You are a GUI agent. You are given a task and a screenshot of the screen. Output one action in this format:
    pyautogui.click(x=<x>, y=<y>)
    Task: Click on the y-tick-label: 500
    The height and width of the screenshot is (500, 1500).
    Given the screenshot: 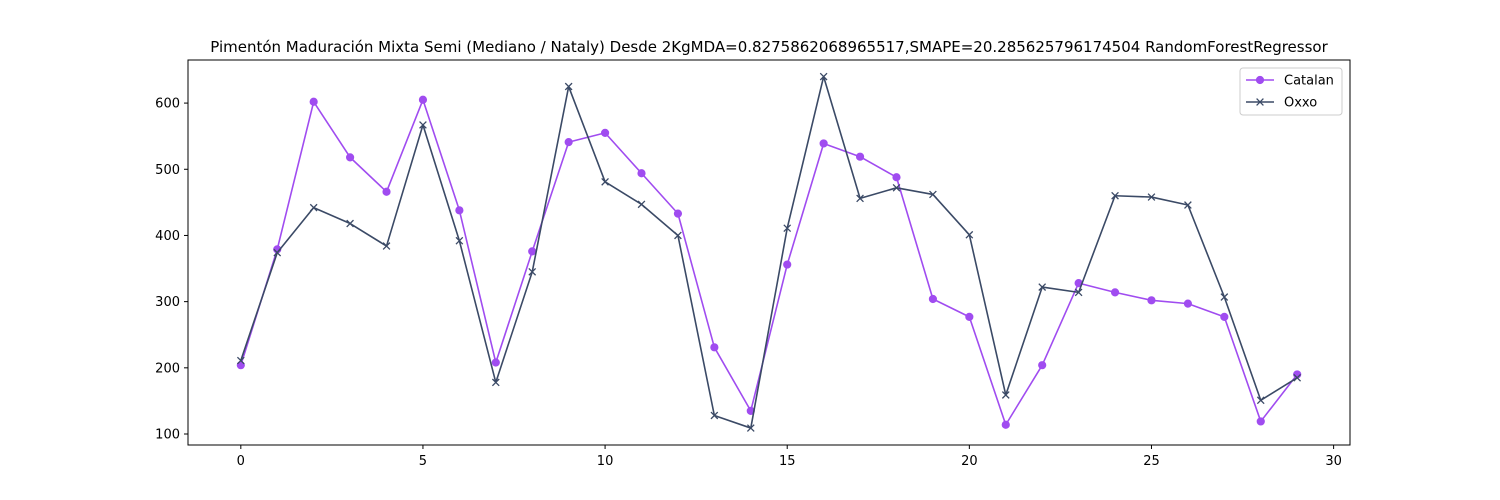 What is the action you would take?
    pyautogui.click(x=167, y=170)
    